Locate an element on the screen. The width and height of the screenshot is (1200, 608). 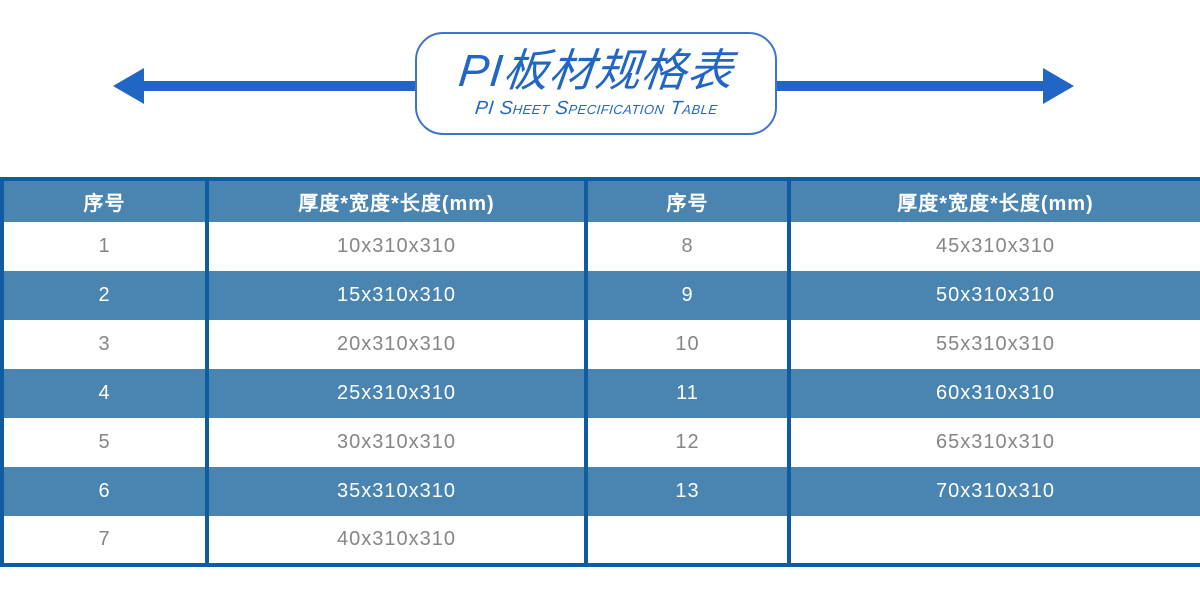
page-title: PI板材规格表 is located at coordinates (596, 70).